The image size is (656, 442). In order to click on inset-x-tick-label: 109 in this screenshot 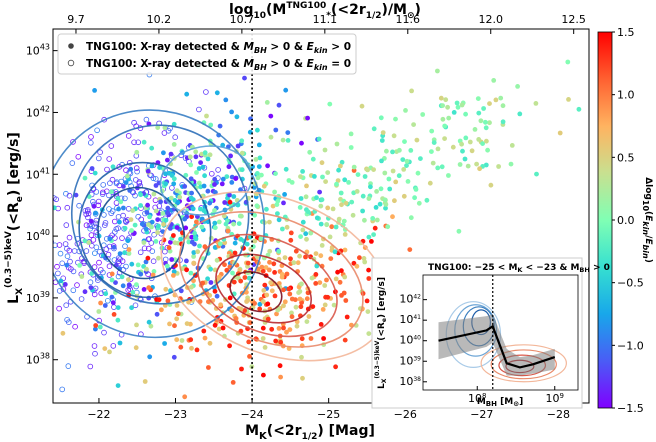, I will do `click(555, 398)`.